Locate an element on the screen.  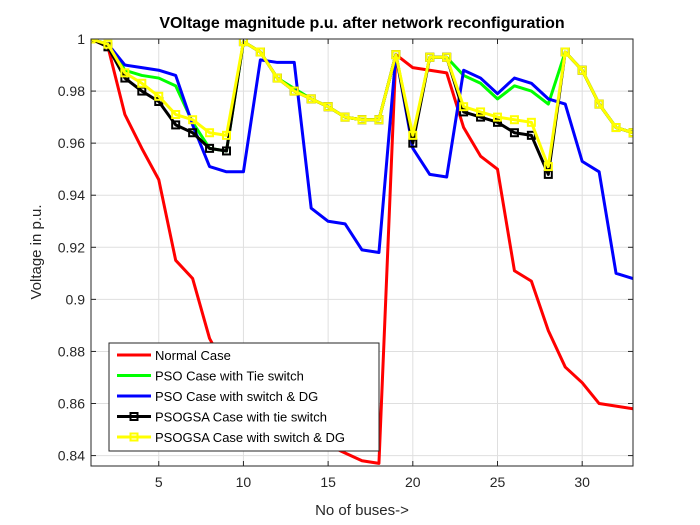
y-tick-label: 0.88 is located at coordinates (71, 351).